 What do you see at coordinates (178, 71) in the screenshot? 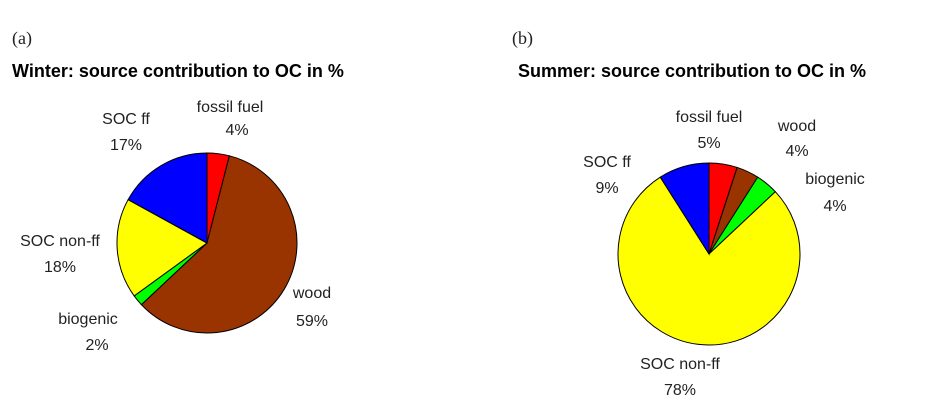
I see `chart-title: Winter: source contribution to OC in %` at bounding box center [178, 71].